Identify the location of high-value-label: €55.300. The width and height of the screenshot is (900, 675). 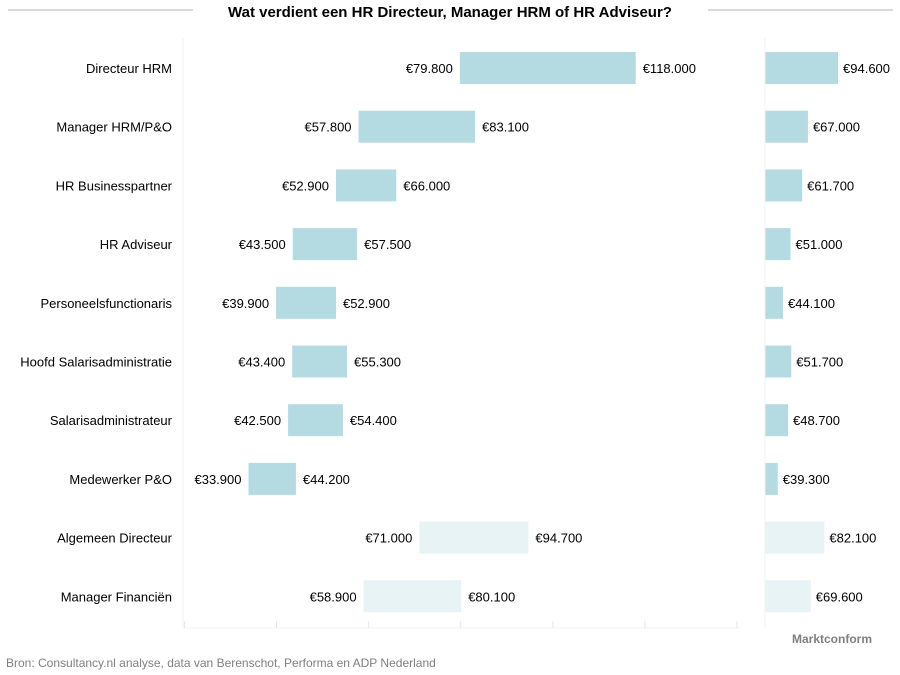
(377, 362).